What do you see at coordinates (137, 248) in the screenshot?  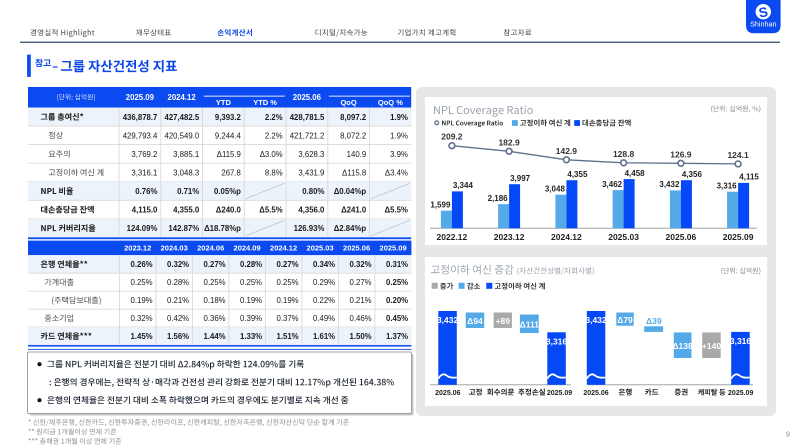 I see `svg-text: 2023.12` at bounding box center [137, 248].